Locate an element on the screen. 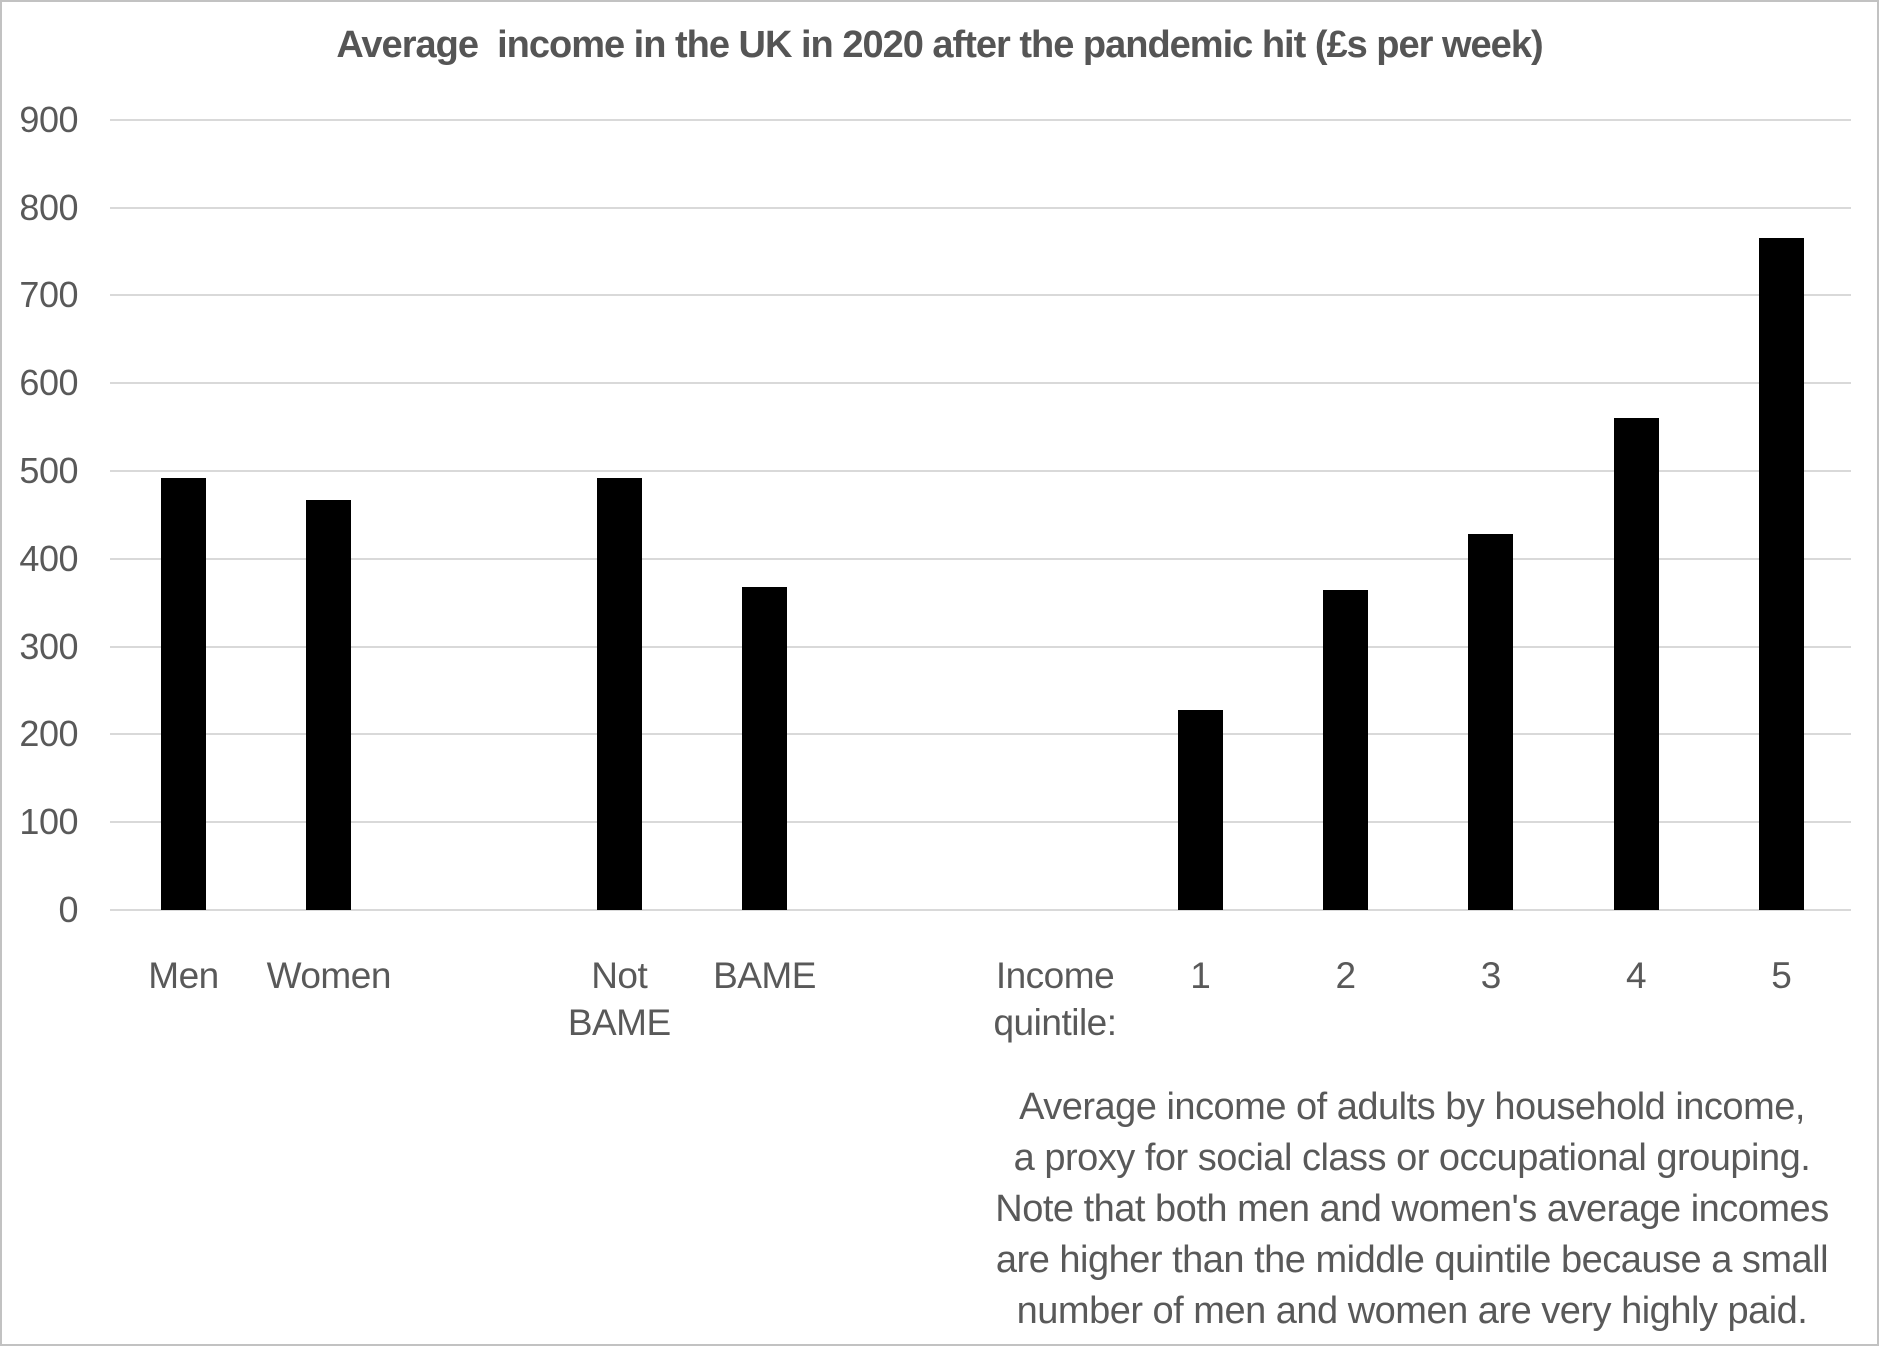 This screenshot has height=1346, width=1879. y-axis-tick-label: 200 is located at coordinates (48, 734).